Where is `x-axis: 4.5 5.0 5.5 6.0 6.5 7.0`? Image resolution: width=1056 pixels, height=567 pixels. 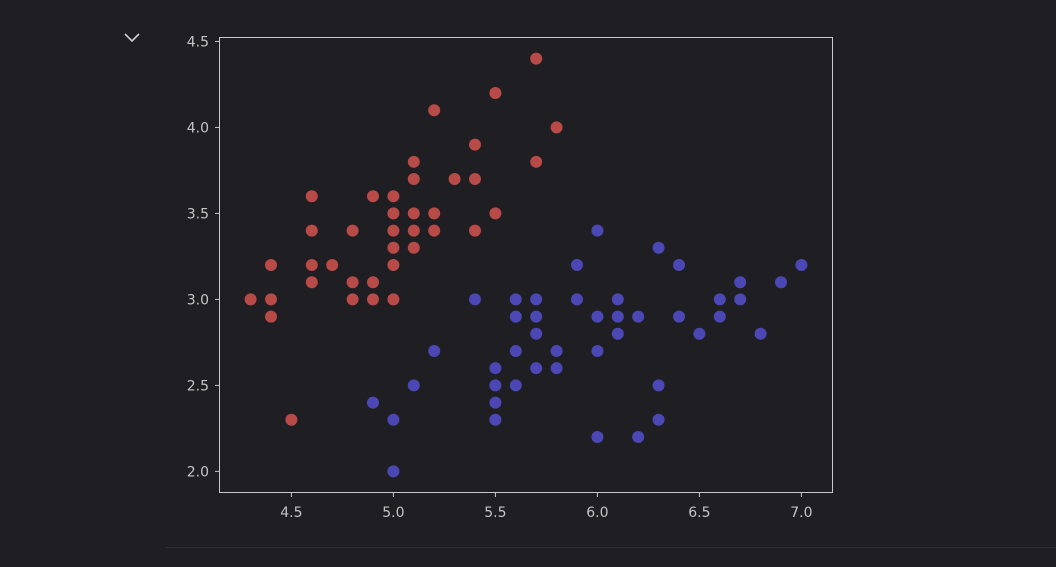
x-axis: 4.5 5.0 5.5 6.0 6.5 7.0 is located at coordinates (546, 506).